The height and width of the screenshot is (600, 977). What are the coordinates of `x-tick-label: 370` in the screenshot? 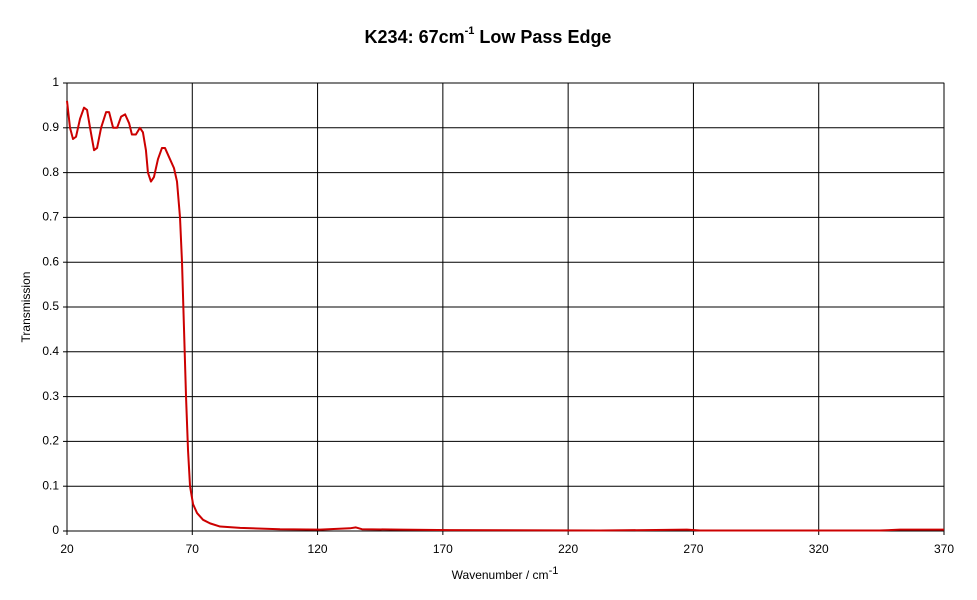 It's located at (944, 549).